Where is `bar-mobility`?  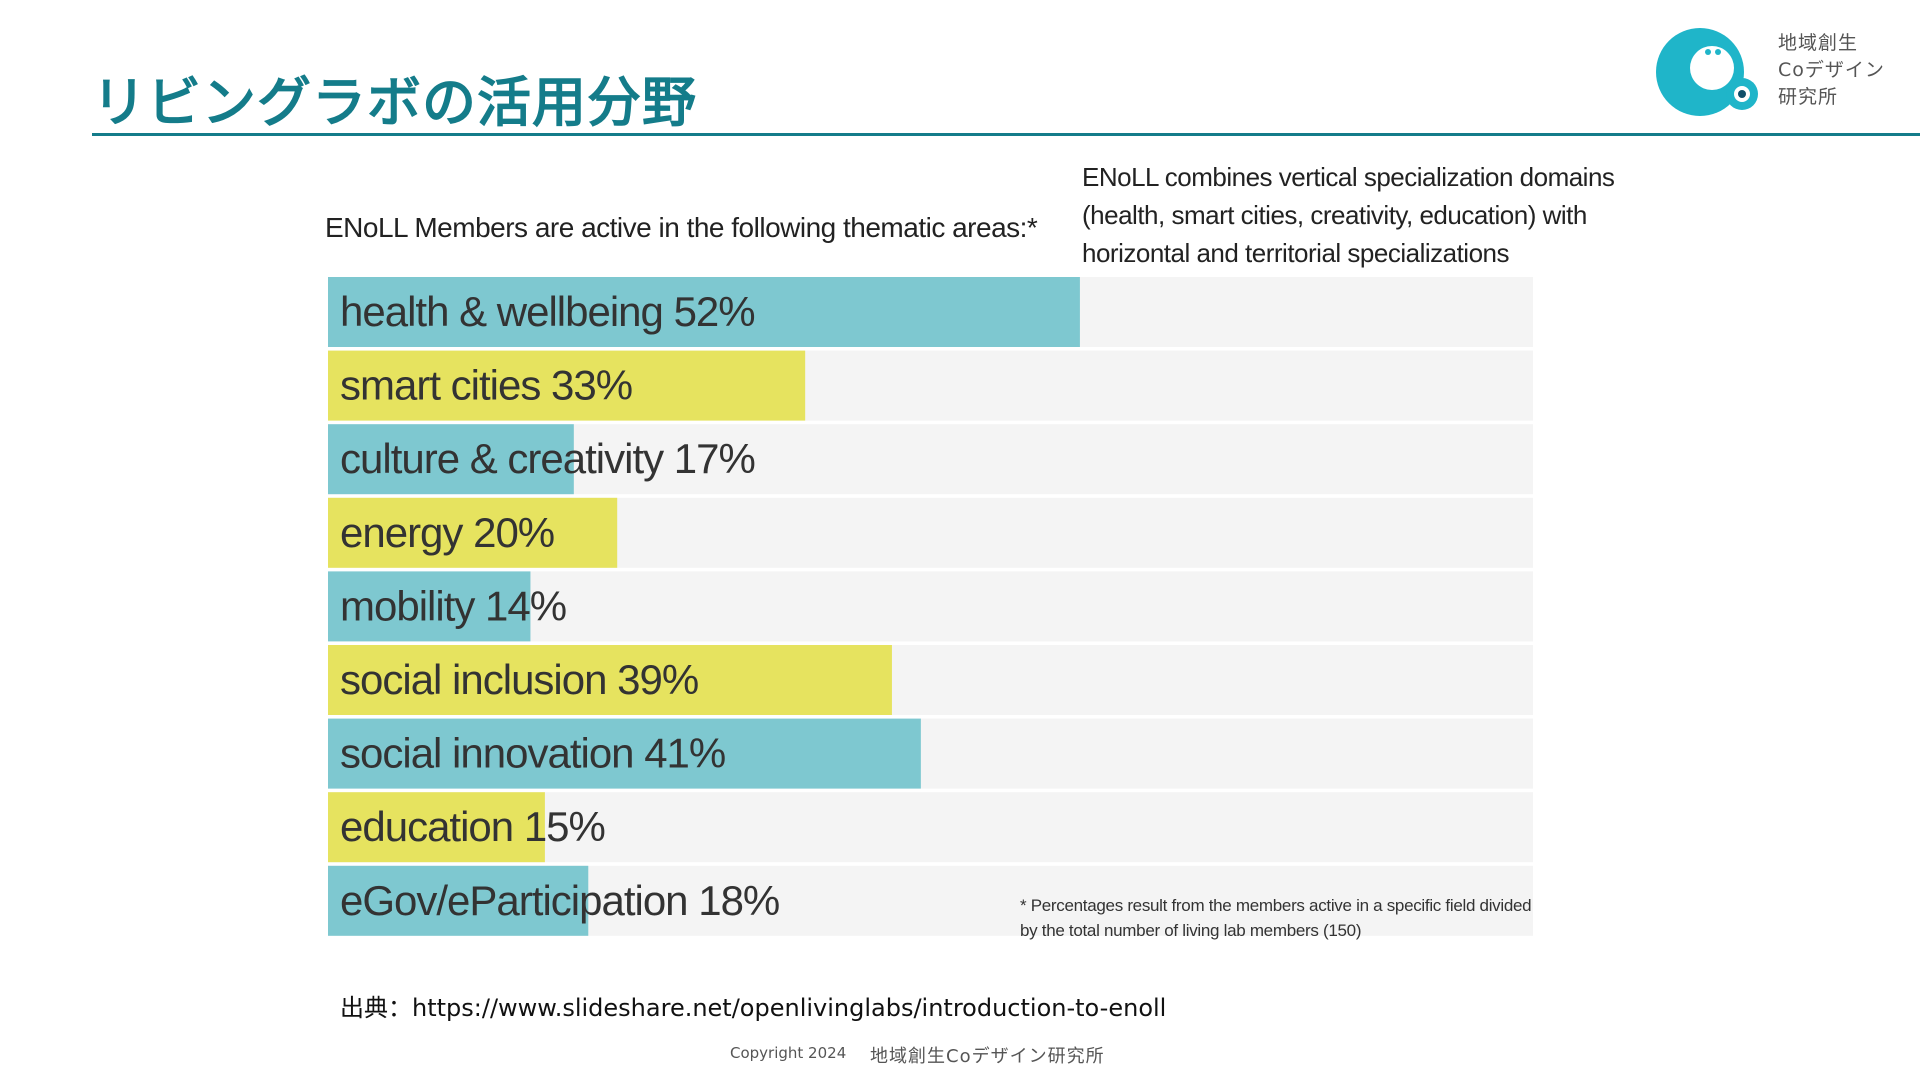
bar-mobility is located at coordinates (429, 606).